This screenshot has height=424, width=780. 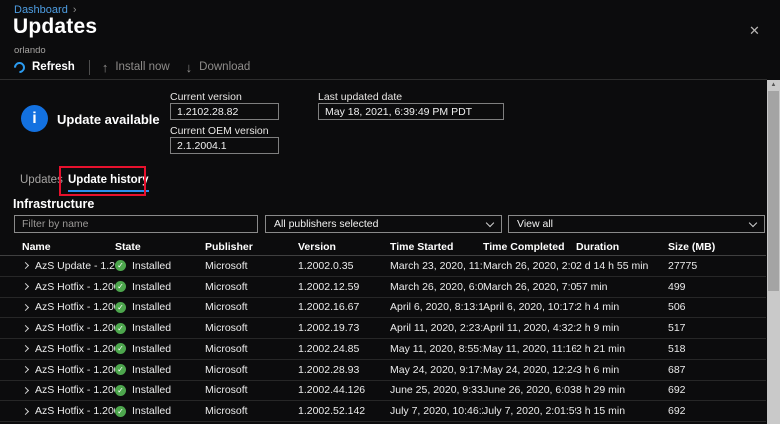 What do you see at coordinates (411, 111) in the screenshot?
I see `last-updated-date-value: May 18, 2021, 6:39:49 PM PDT` at bounding box center [411, 111].